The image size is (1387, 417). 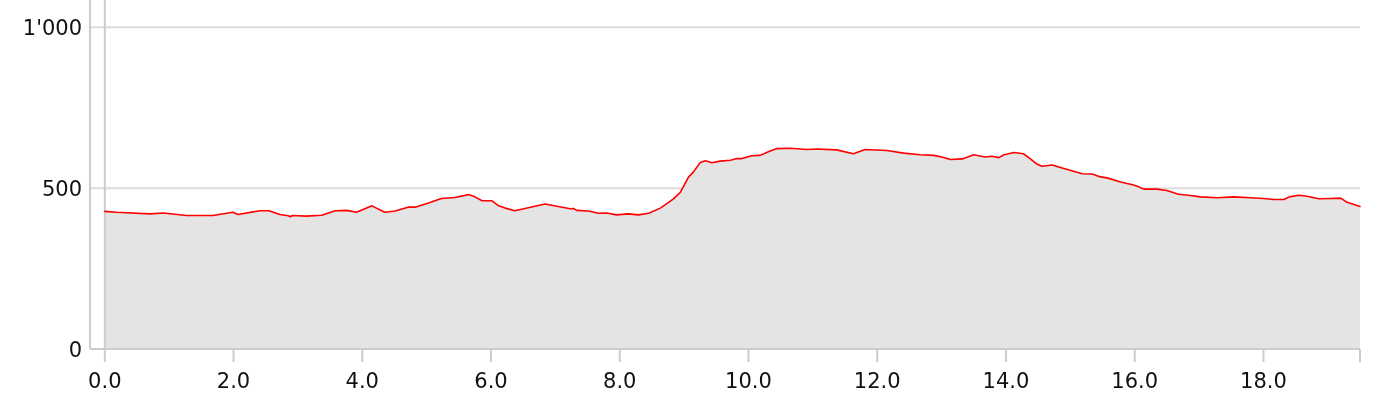 What do you see at coordinates (233, 381) in the screenshot?
I see `x-tick-label: 2.0` at bounding box center [233, 381].